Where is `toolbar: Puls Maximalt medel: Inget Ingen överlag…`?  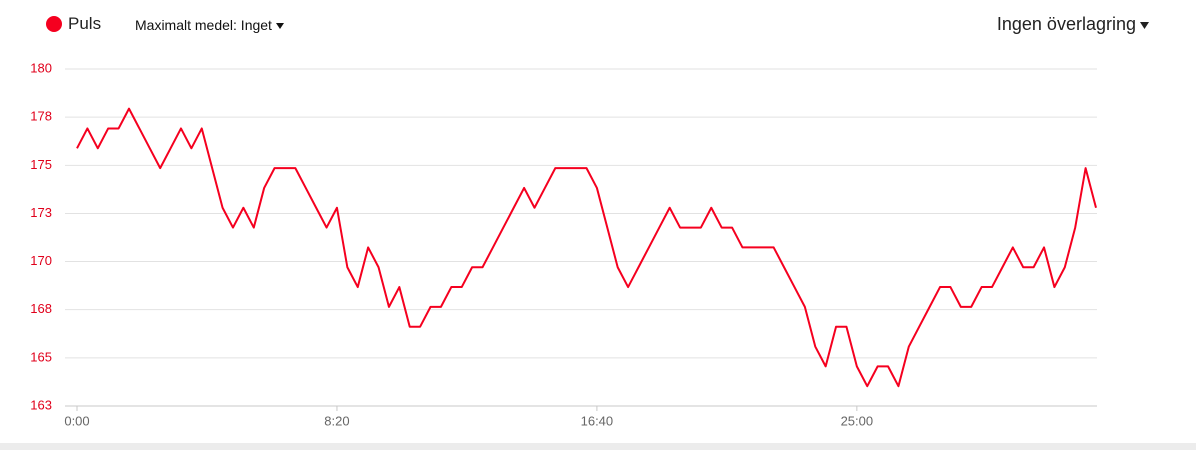 toolbar: Puls Maximalt medel: Inget Ingen överlag… is located at coordinates (598, 25).